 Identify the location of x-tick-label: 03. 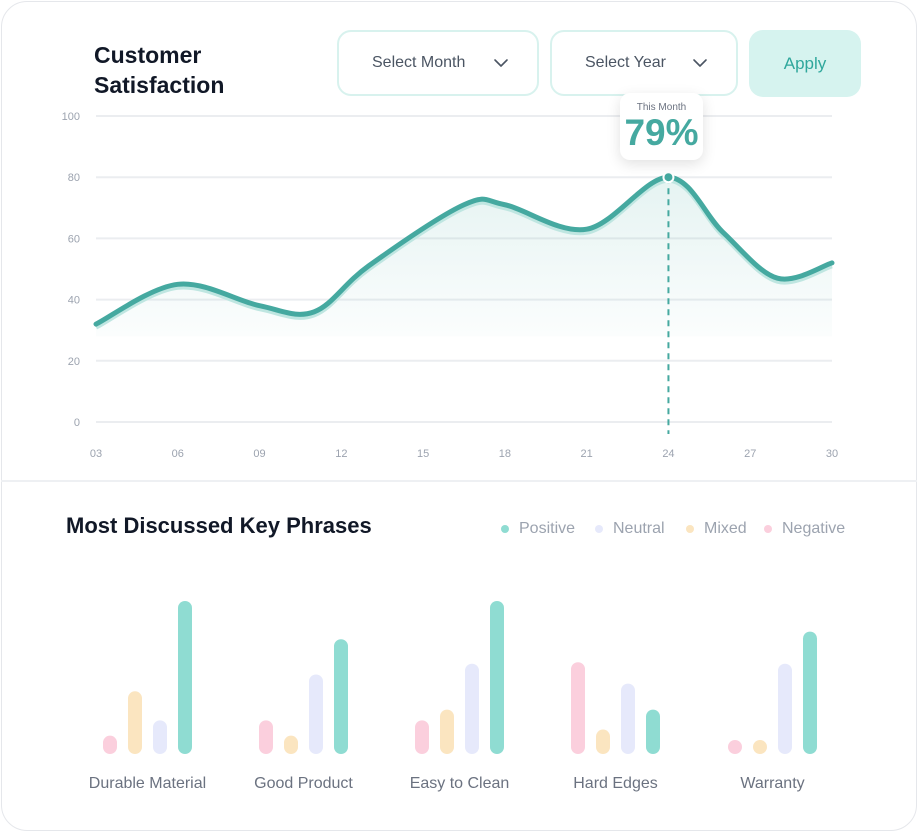
(96, 454).